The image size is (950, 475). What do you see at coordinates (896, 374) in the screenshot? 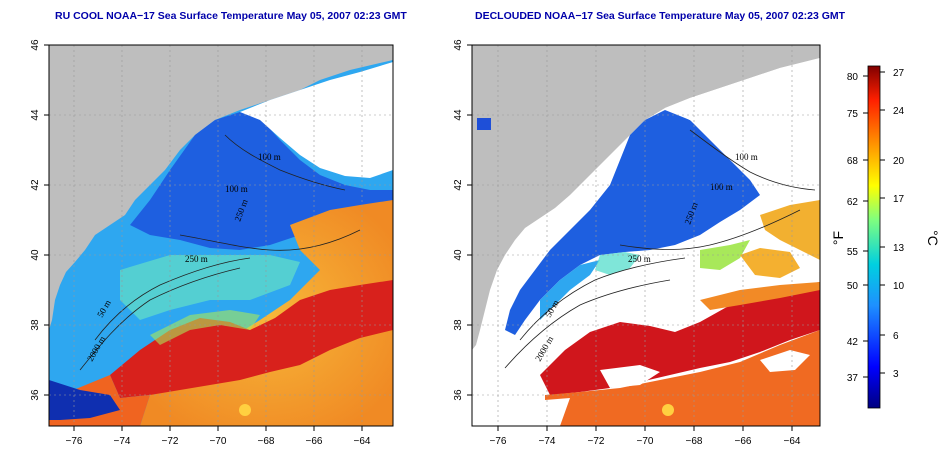
I see `c-tick-3: 3` at bounding box center [896, 374].